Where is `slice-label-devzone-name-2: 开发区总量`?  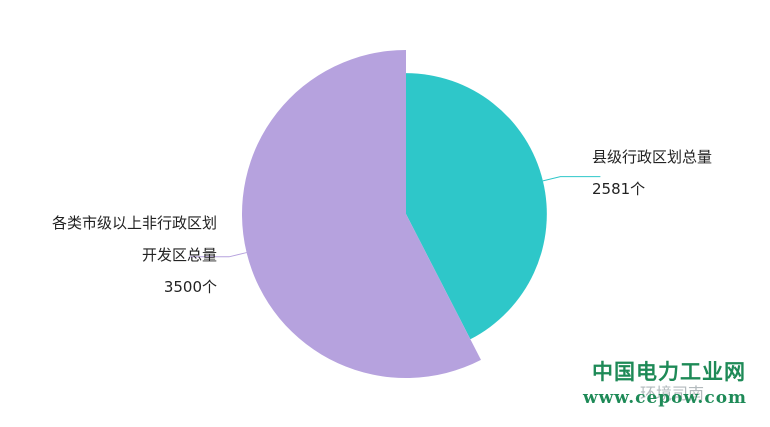 slice-label-devzone-name-2: 开发区总量 is located at coordinates (179, 255).